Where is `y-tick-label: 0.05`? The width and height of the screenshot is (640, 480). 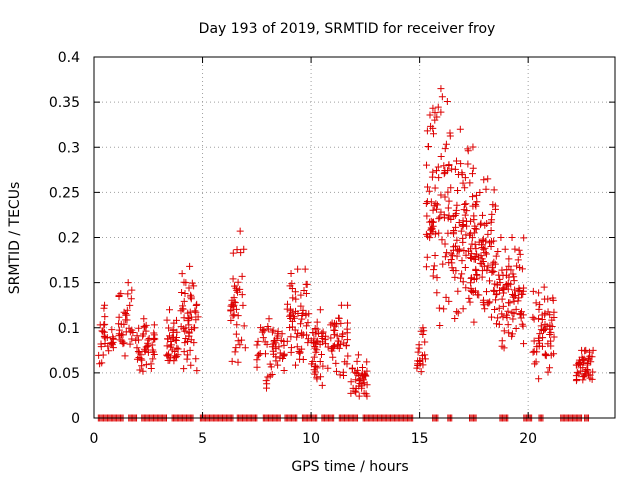 y-tick-label: 0.05 is located at coordinates (64, 374).